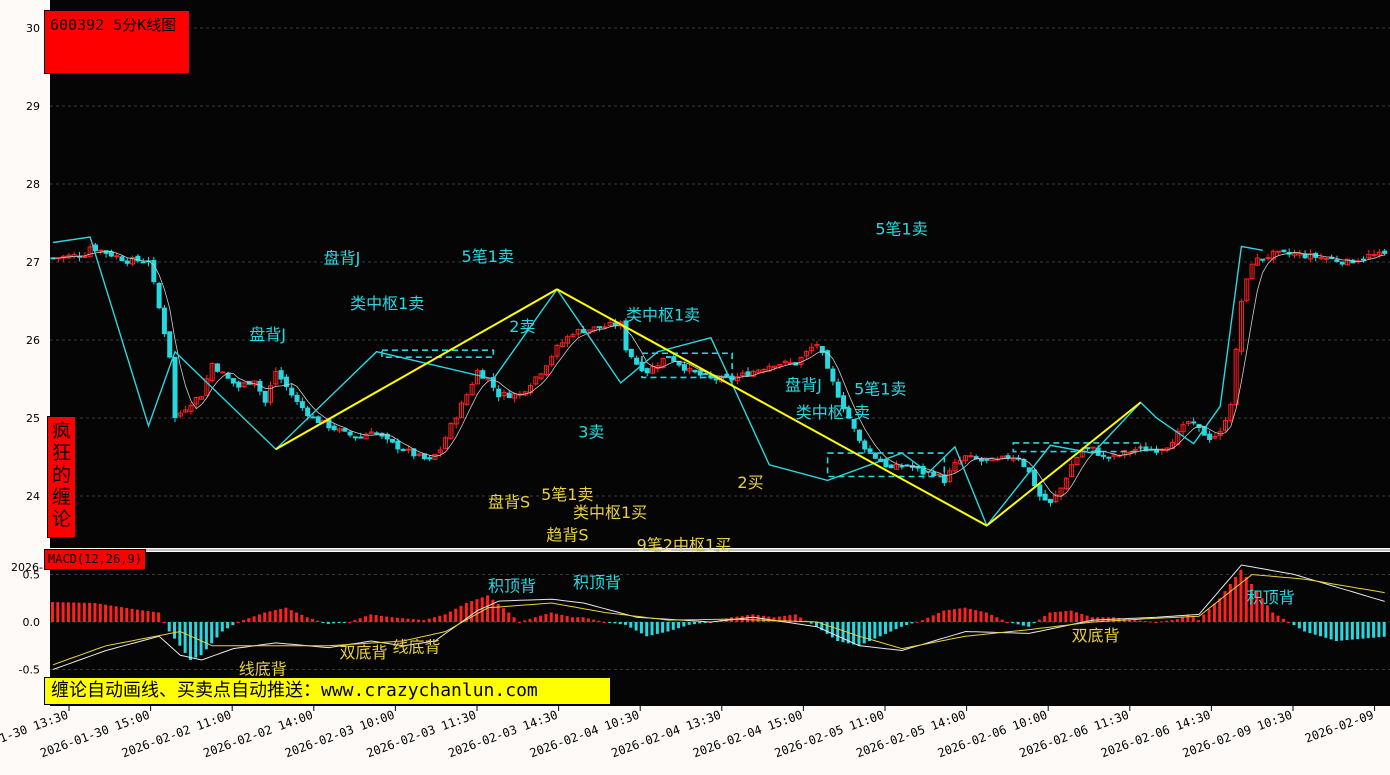 The height and width of the screenshot is (775, 1390). Describe the element at coordinates (512, 586) in the screenshot. I see `macd-annotation: 积顶背` at that location.